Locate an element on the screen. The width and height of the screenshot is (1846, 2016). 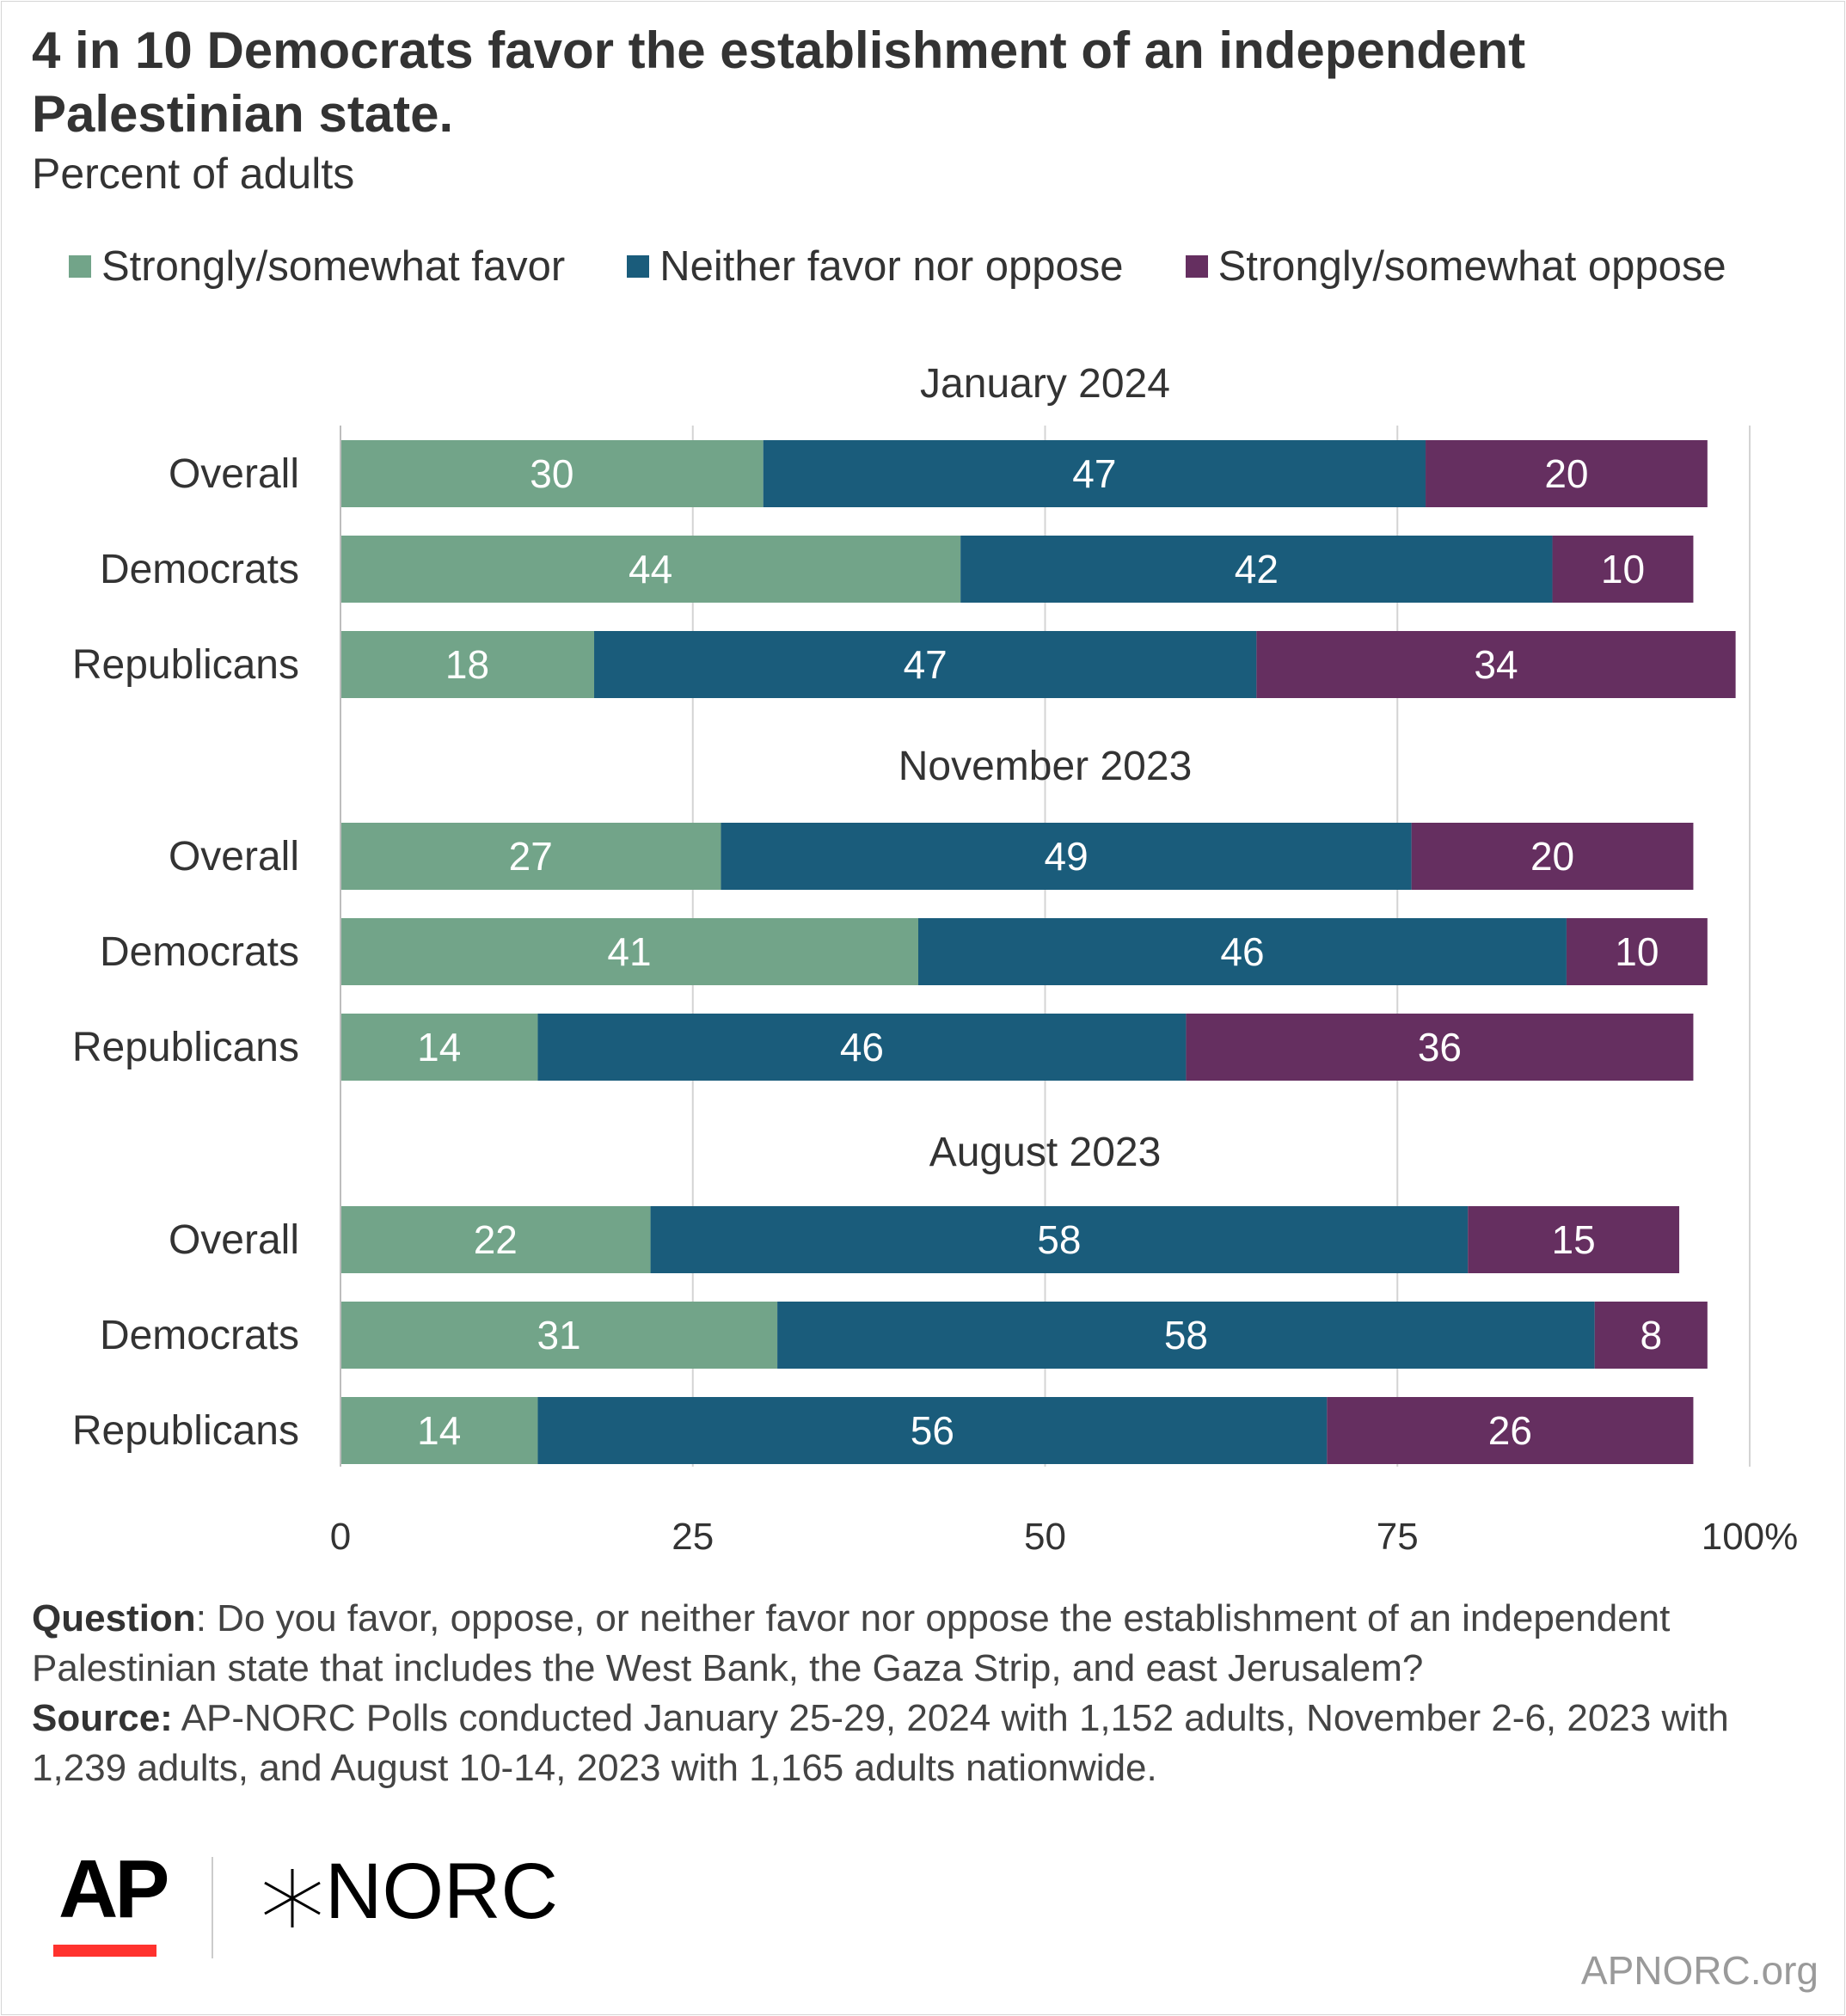
data-label: 30 is located at coordinates (551, 473).